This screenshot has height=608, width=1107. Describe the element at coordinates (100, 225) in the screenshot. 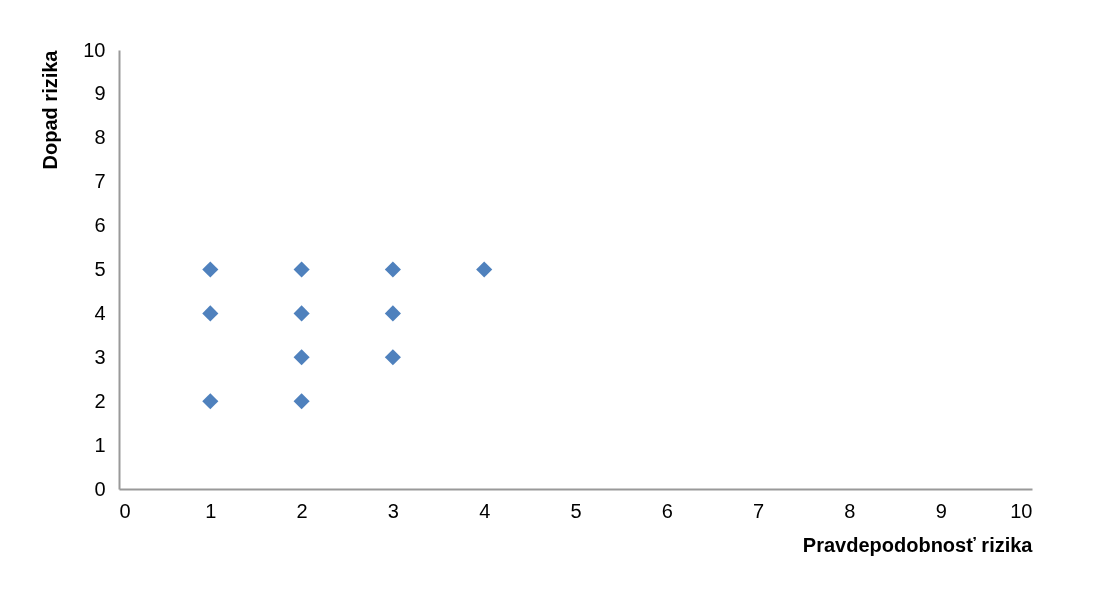

I see `y-tick-label: 6` at that location.